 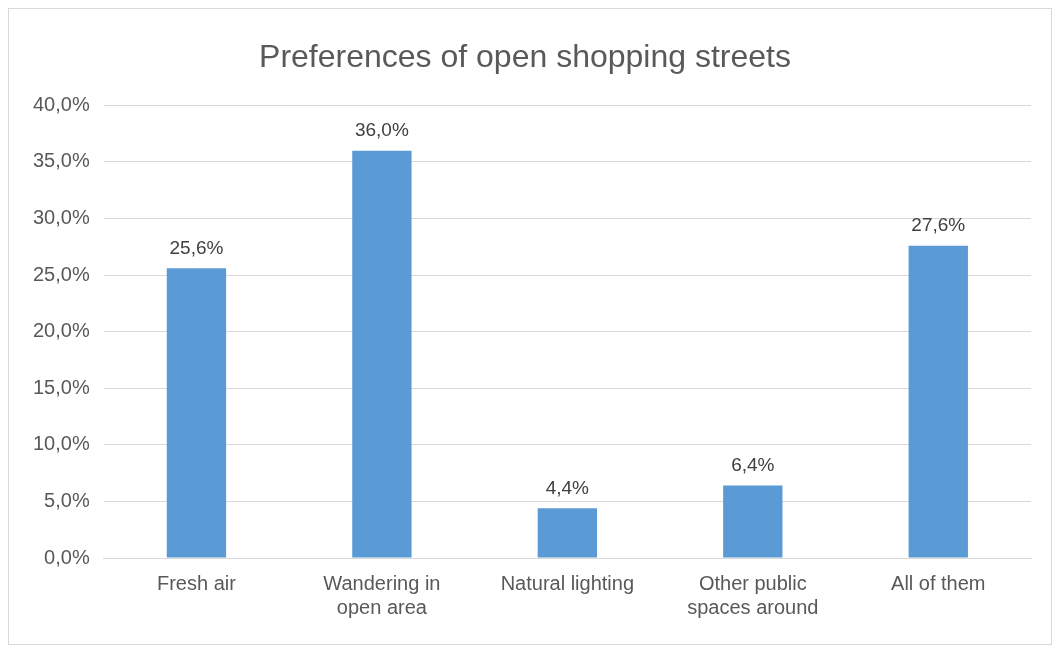 What do you see at coordinates (67, 556) in the screenshot?
I see `y-tick-label: 0,0%` at bounding box center [67, 556].